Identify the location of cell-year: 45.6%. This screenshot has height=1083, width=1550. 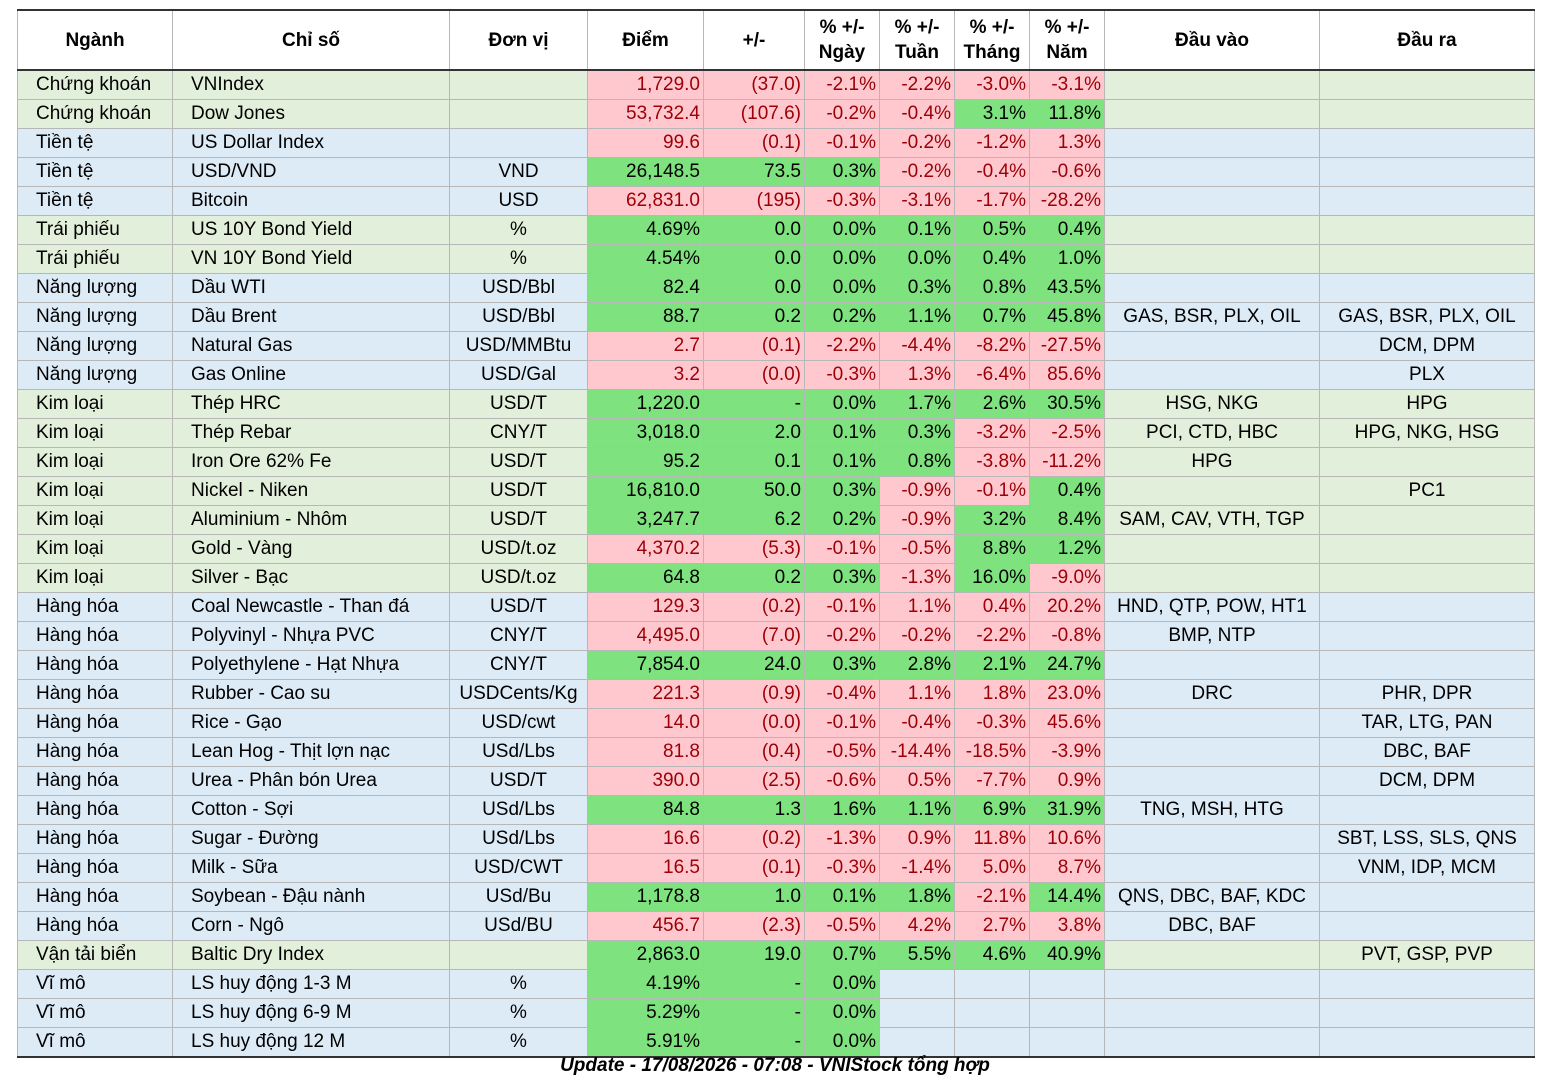
(1067, 723).